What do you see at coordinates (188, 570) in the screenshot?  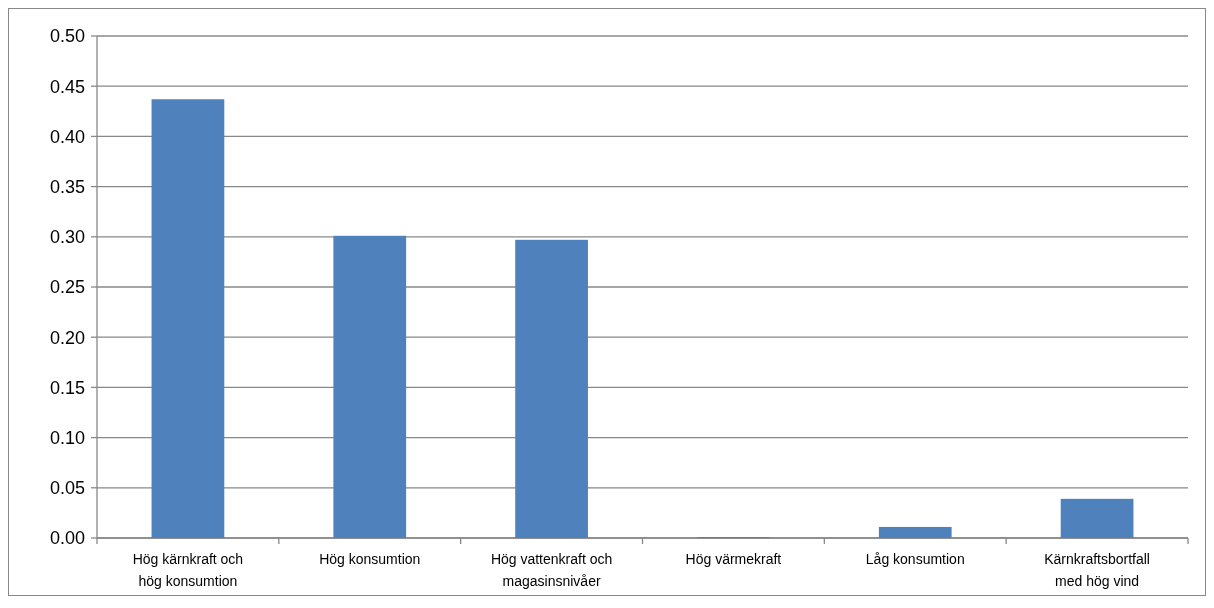 I see `x-tick-label: Hög kärnkraft och hög konsumtion` at bounding box center [188, 570].